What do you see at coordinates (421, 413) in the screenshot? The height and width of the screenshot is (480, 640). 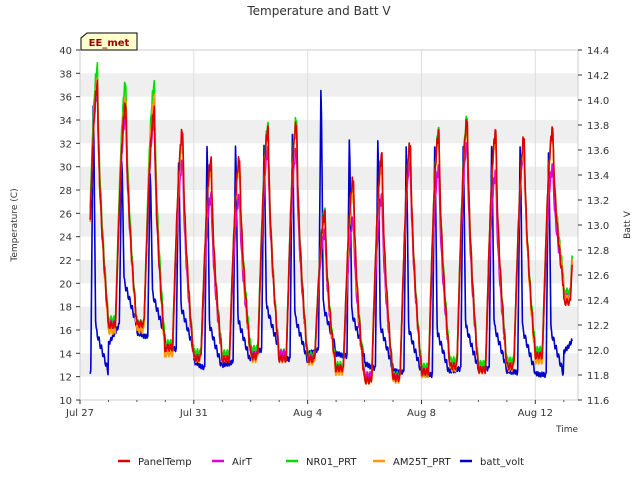 I see `x-tick-label: Aug 8` at bounding box center [421, 413].